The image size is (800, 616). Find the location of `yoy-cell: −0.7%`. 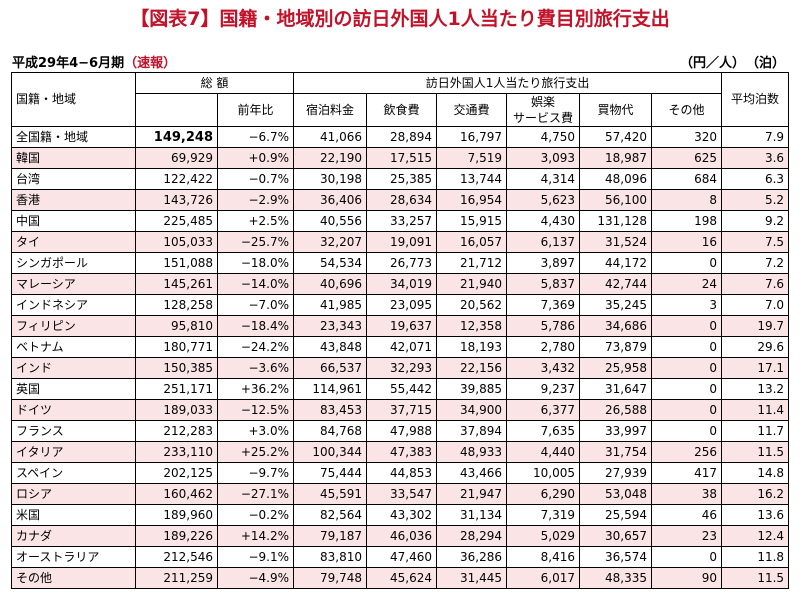

yoy-cell: −0.7% is located at coordinates (255, 179).